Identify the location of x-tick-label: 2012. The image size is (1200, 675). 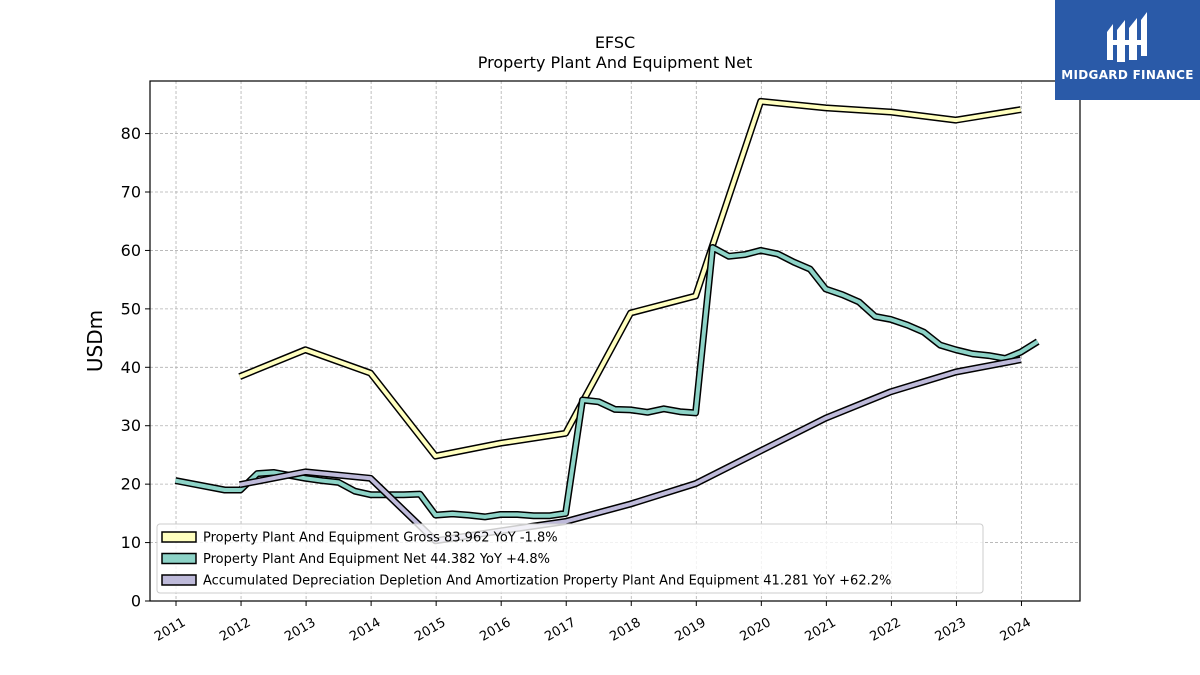
(235, 630).